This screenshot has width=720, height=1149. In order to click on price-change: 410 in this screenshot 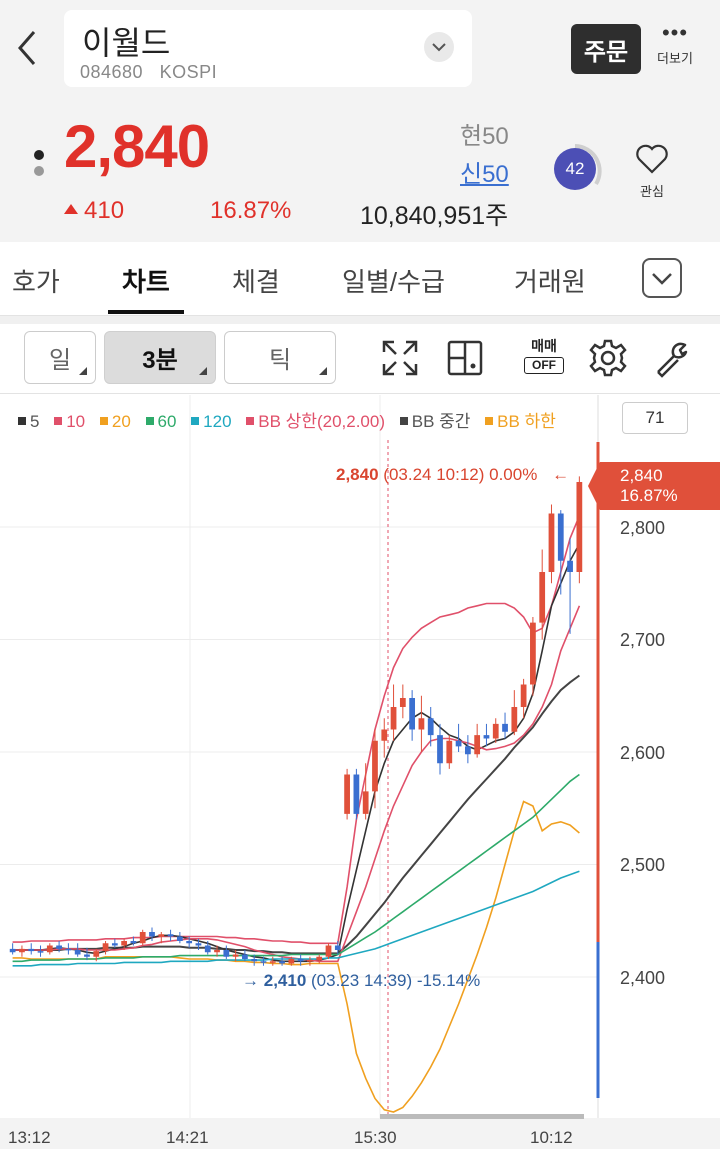, I will do `click(94, 211)`.